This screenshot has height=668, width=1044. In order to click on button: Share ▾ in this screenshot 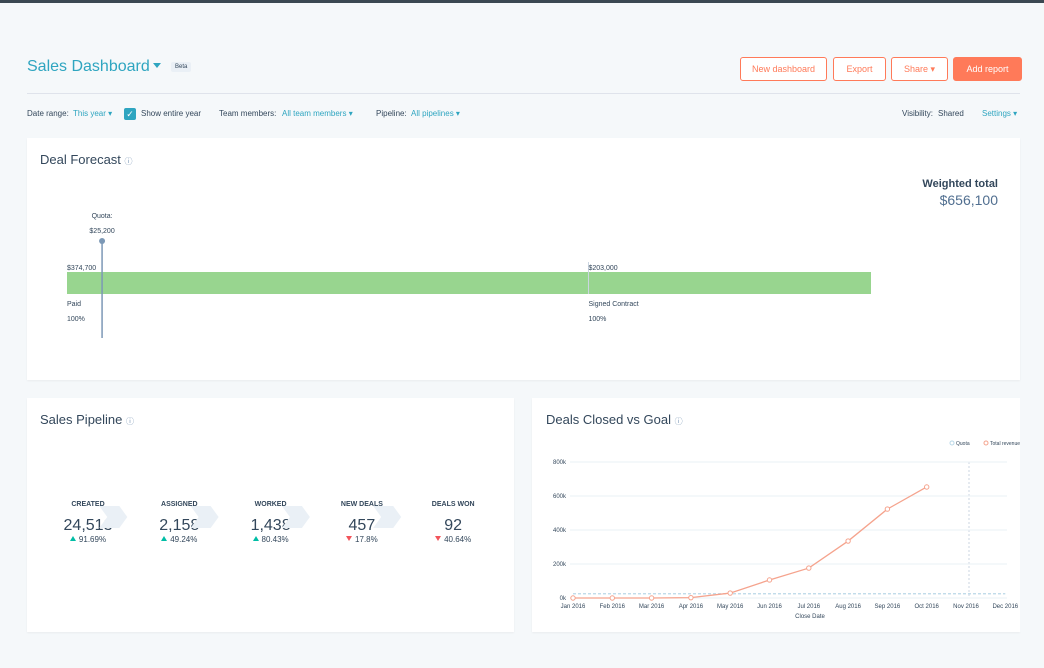, I will do `click(919, 69)`.